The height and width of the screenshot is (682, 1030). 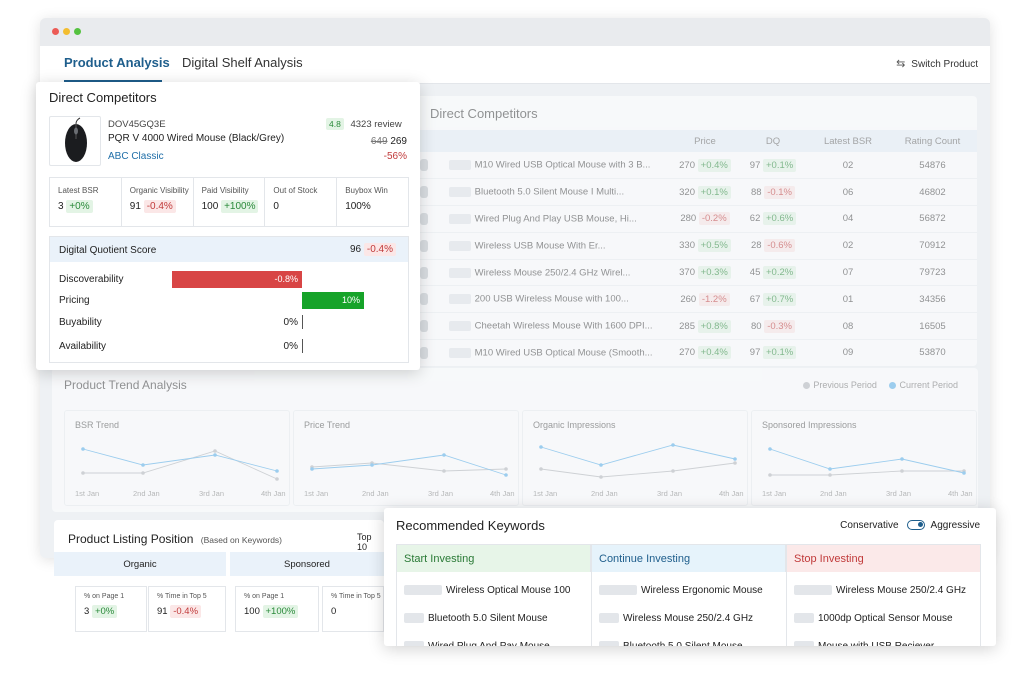 What do you see at coordinates (687, 273) in the screenshot?
I see `price-value: 370` at bounding box center [687, 273].